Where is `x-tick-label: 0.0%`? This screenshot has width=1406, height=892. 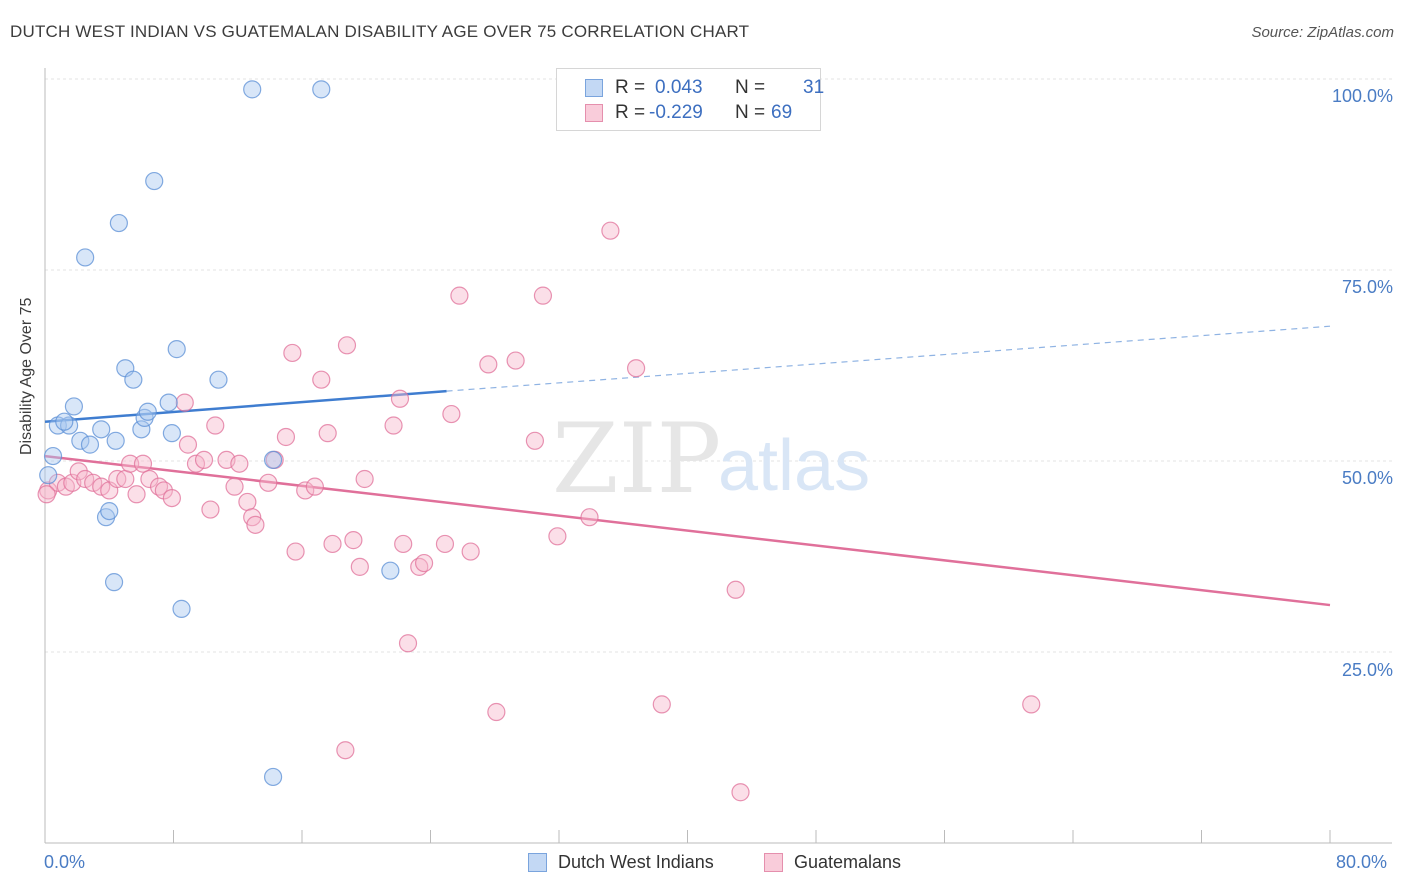 x-tick-label: 0.0% is located at coordinates (65, 862).